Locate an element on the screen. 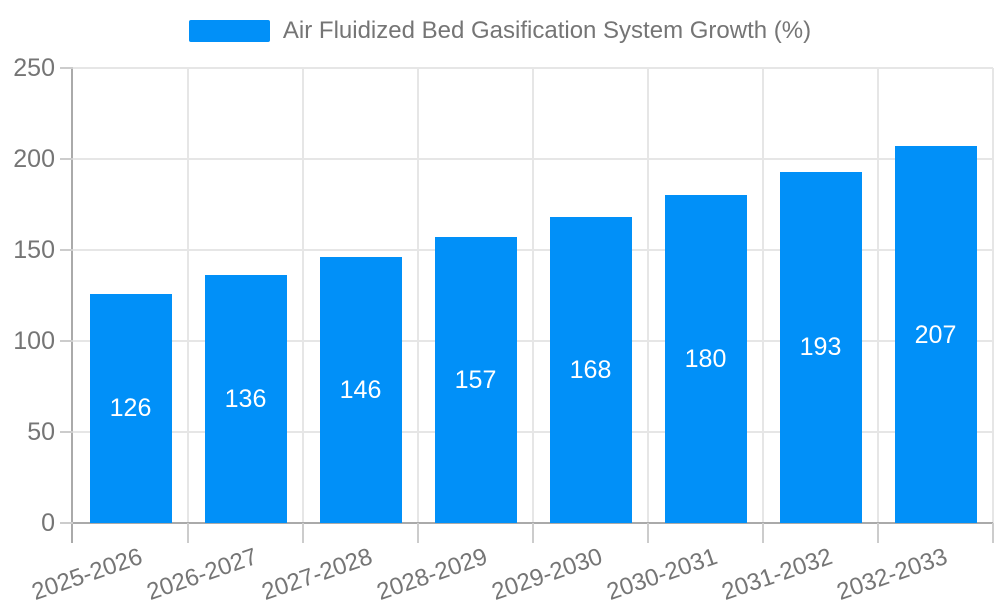  y-tick-label: 250 is located at coordinates (34, 68).